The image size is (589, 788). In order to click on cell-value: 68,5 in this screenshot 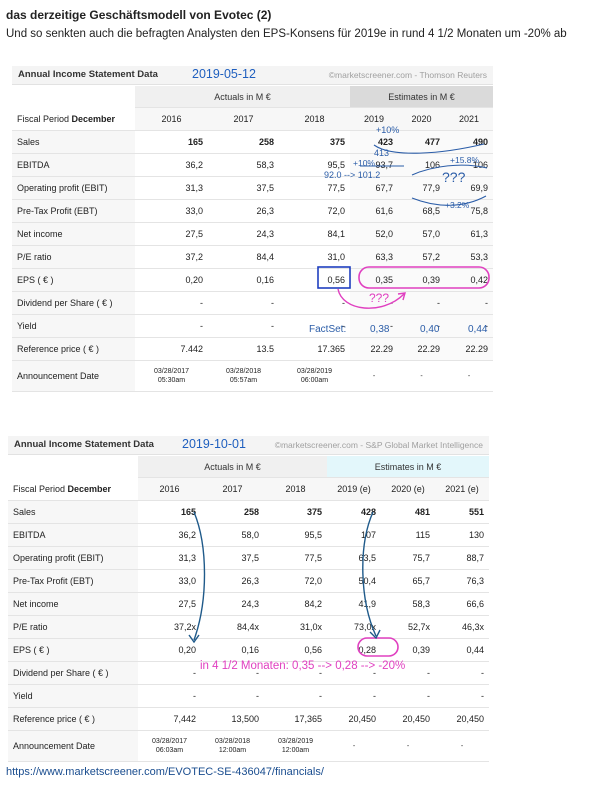, I will do `click(421, 211)`.